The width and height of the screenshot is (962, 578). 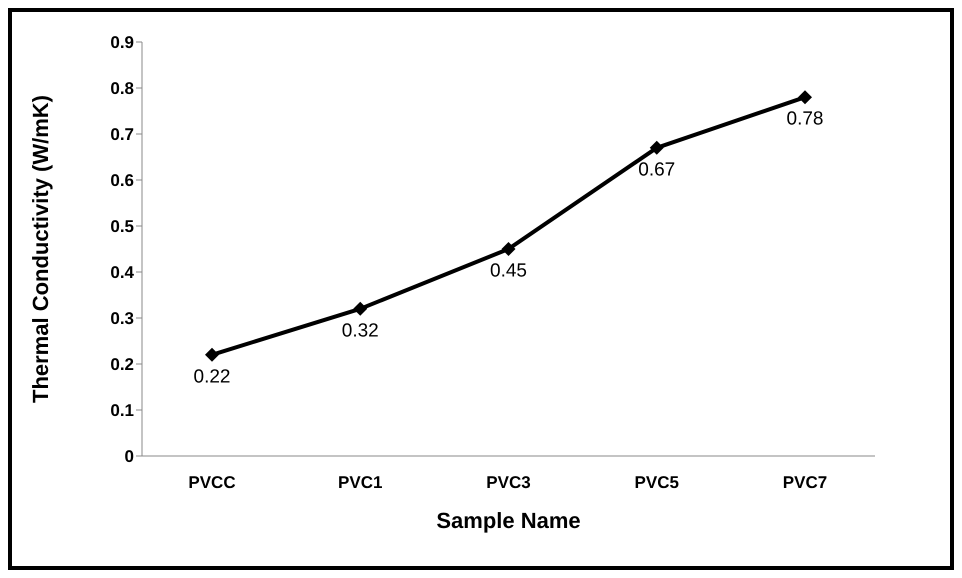 I want to click on data-label: 0.22, so click(x=212, y=377).